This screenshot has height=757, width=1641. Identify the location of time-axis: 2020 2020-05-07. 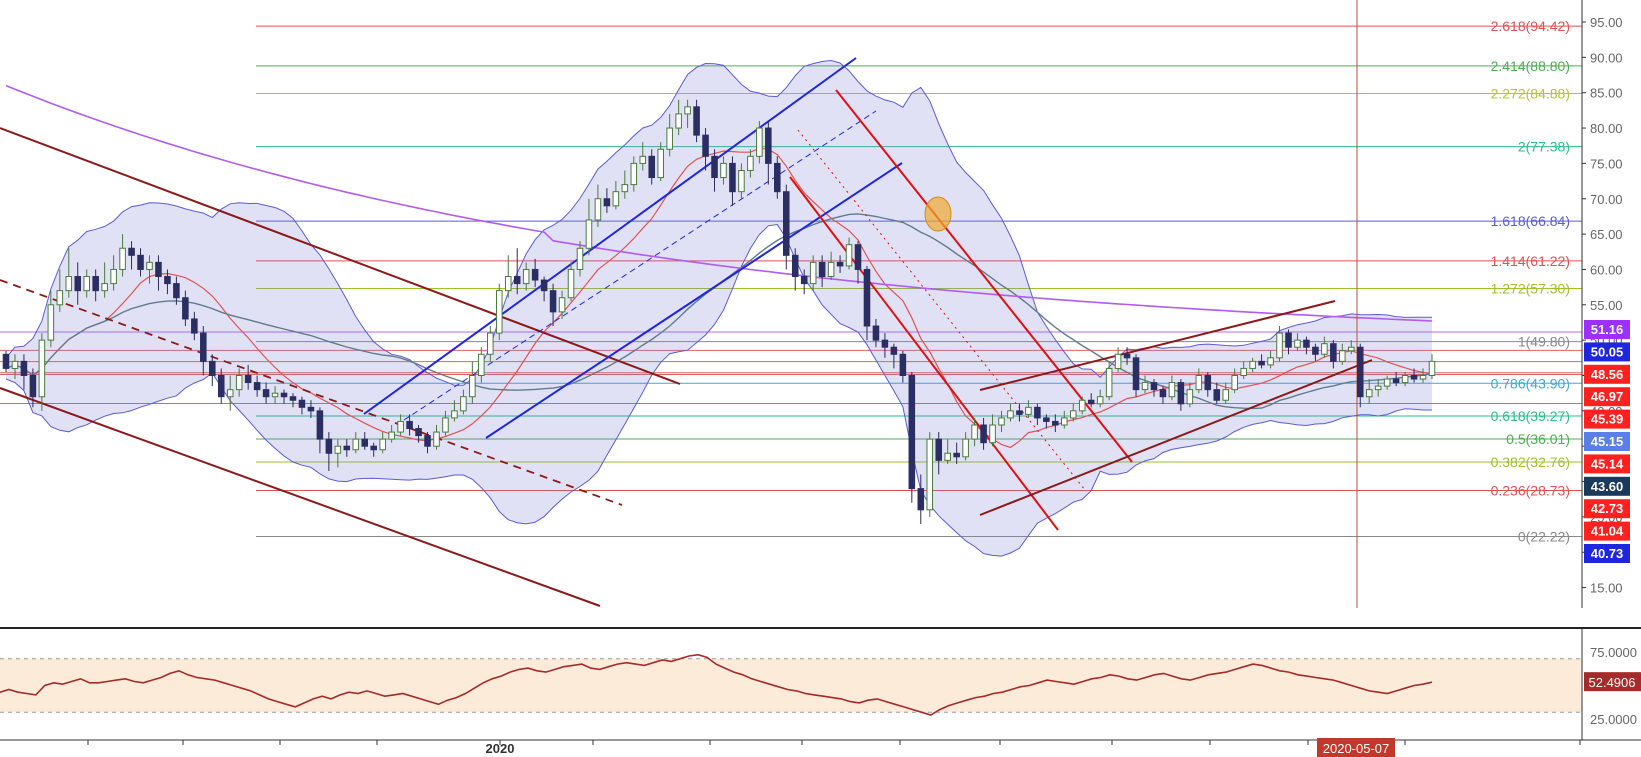
(820, 747).